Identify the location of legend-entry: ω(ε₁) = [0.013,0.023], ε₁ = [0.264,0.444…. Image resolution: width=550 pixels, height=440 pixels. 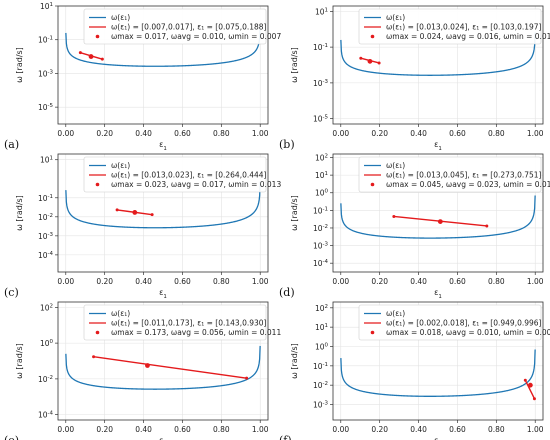
(189, 175).